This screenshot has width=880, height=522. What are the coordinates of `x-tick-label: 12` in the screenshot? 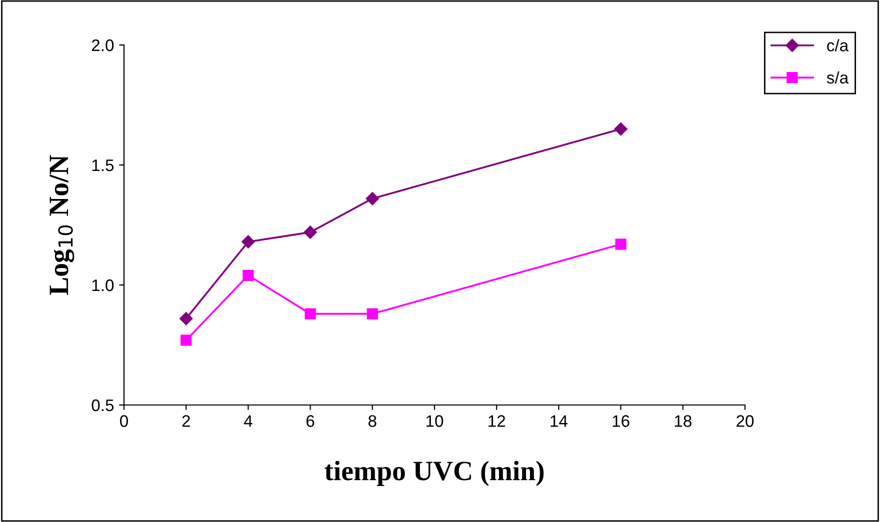 It's located at (497, 421).